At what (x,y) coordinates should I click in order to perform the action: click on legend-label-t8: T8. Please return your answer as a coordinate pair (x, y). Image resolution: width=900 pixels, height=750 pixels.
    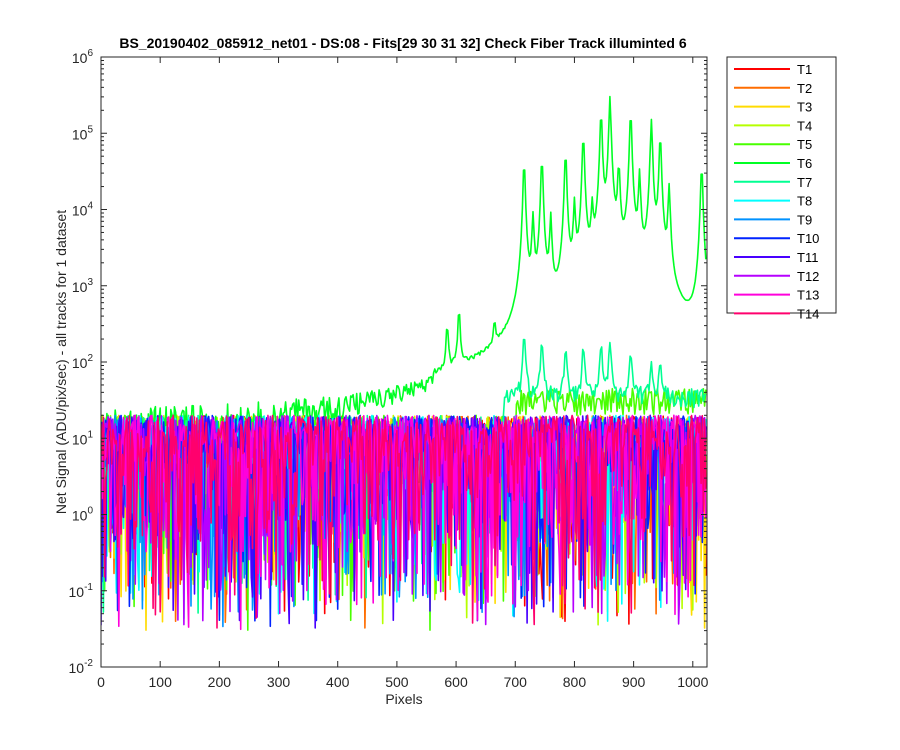
    Looking at the image, I should click on (804, 201).